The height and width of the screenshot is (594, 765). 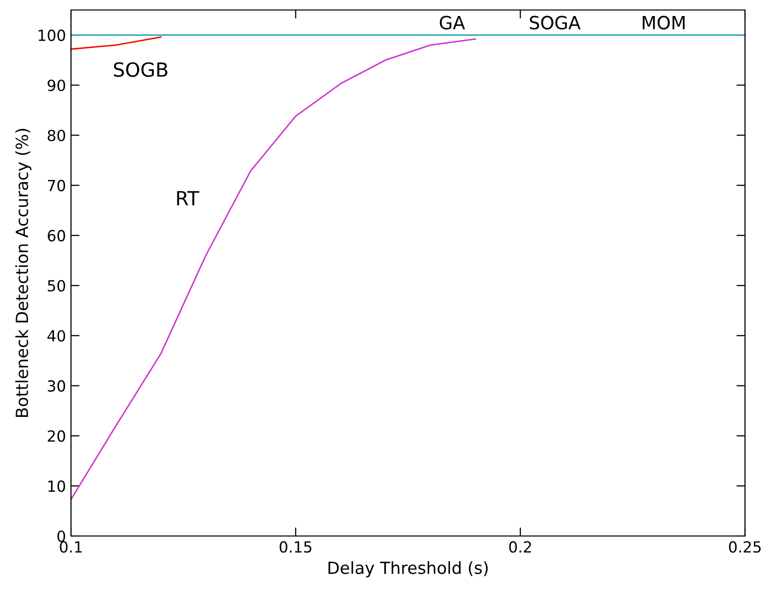 What do you see at coordinates (663, 23) in the screenshot?
I see `annotation: MOM` at bounding box center [663, 23].